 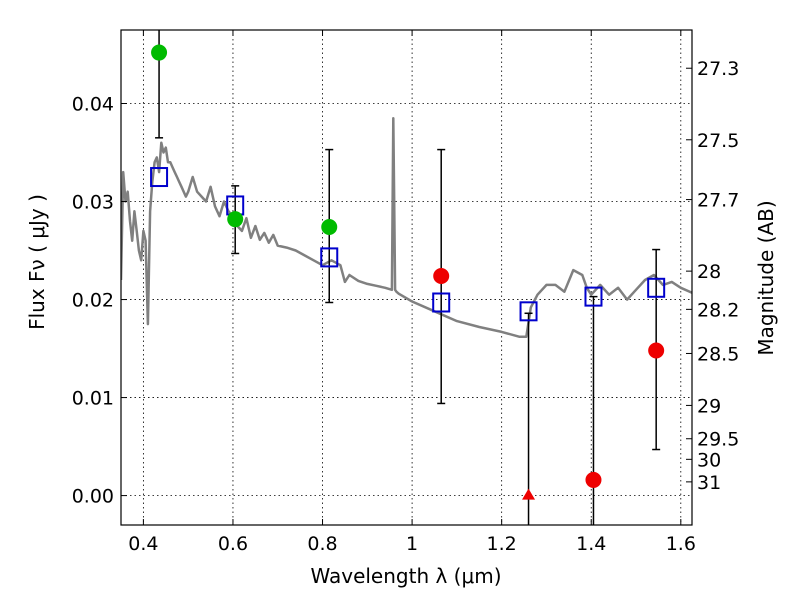 What do you see at coordinates (405, 576) in the screenshot?
I see `x-axis-label: Wavelength λ (μm)` at bounding box center [405, 576].